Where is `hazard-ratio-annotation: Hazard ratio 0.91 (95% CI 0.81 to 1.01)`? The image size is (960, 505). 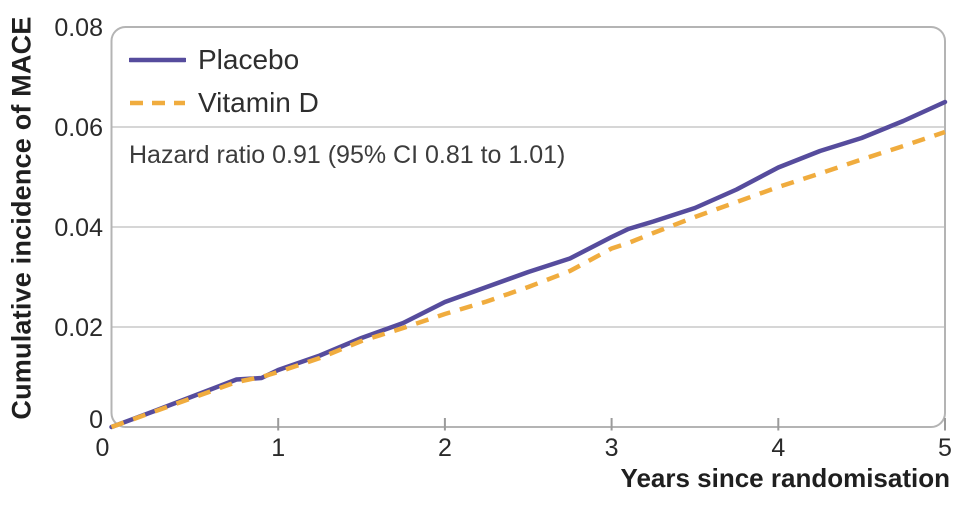
hazard-ratio-annotation: Hazard ratio 0.91 (95% CI 0.81 to 1.01) is located at coordinates (347, 155).